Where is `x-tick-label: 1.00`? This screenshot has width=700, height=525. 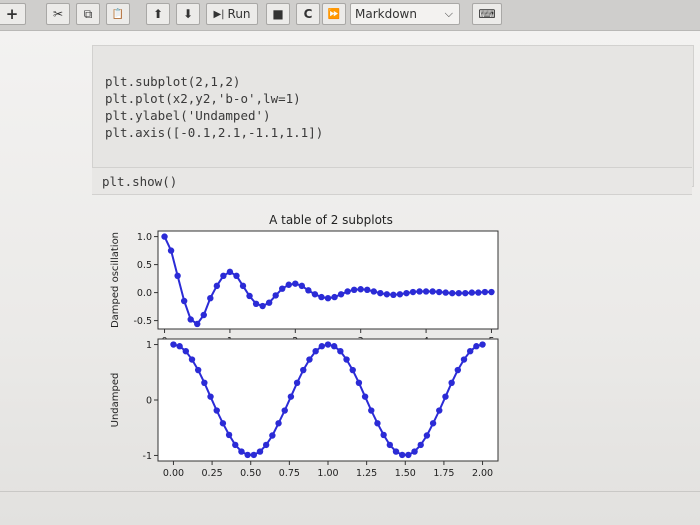 x-tick-label: 1.00 is located at coordinates (327, 473).